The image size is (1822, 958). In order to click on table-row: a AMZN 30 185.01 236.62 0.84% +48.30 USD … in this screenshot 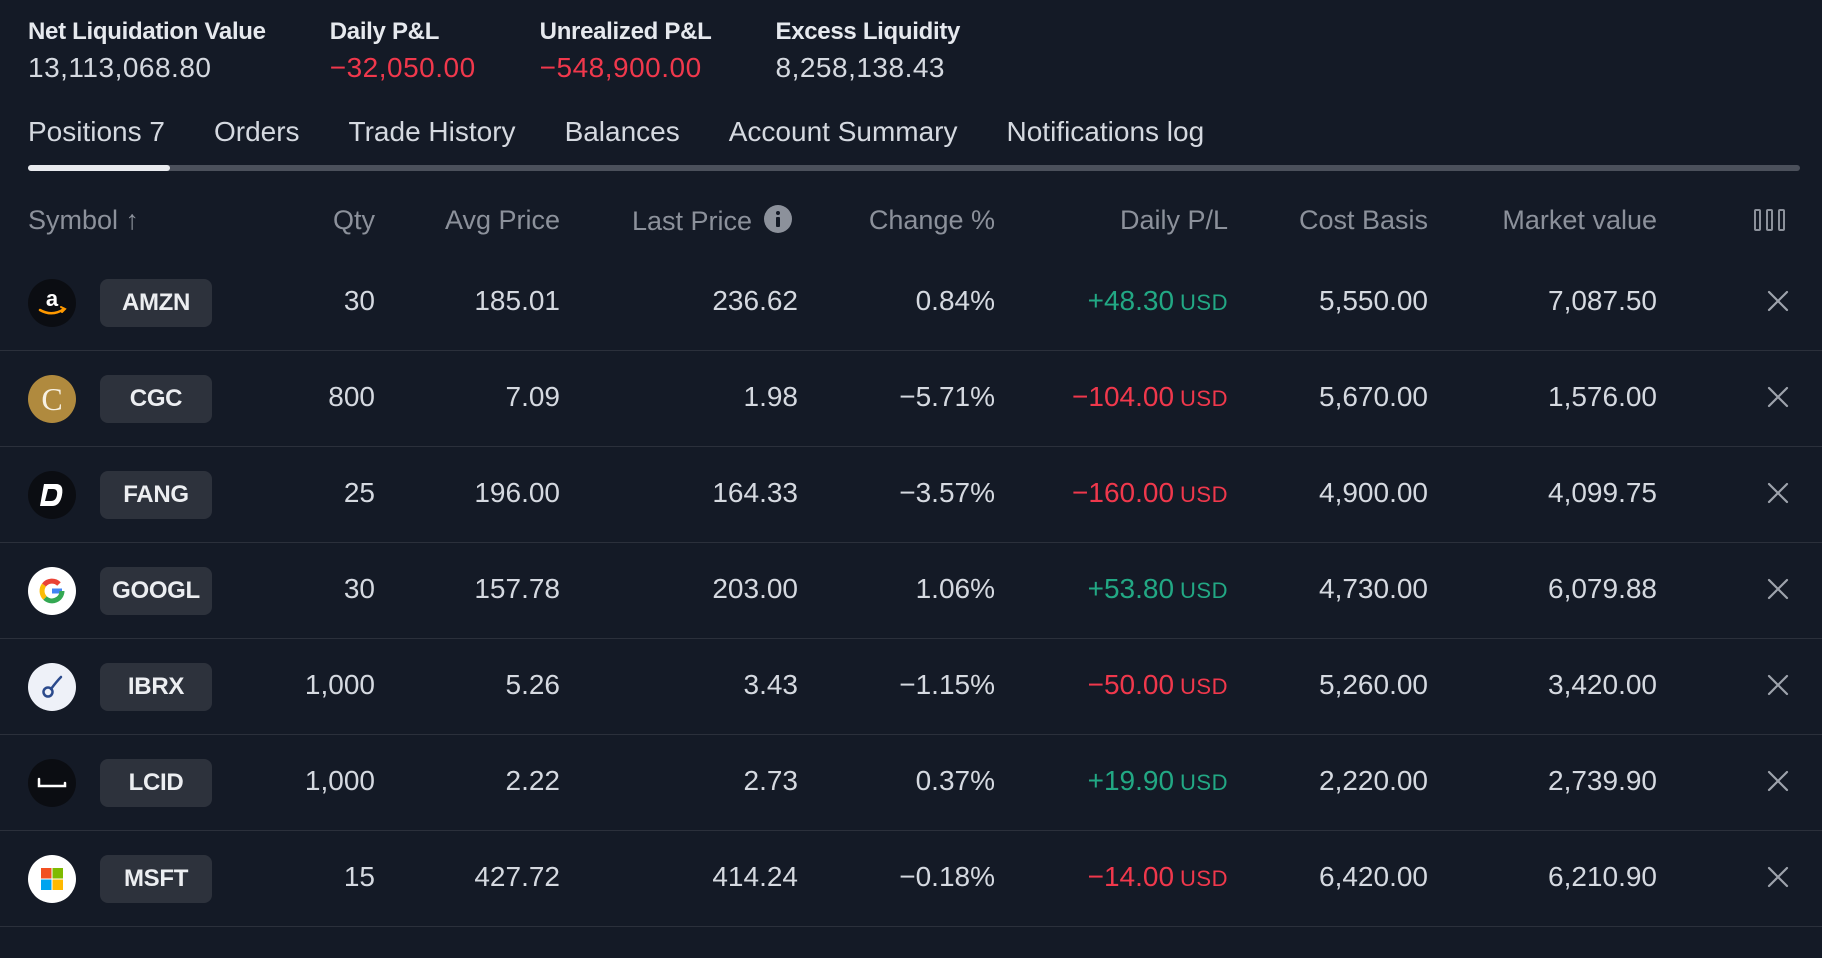, I will do `click(911, 303)`.